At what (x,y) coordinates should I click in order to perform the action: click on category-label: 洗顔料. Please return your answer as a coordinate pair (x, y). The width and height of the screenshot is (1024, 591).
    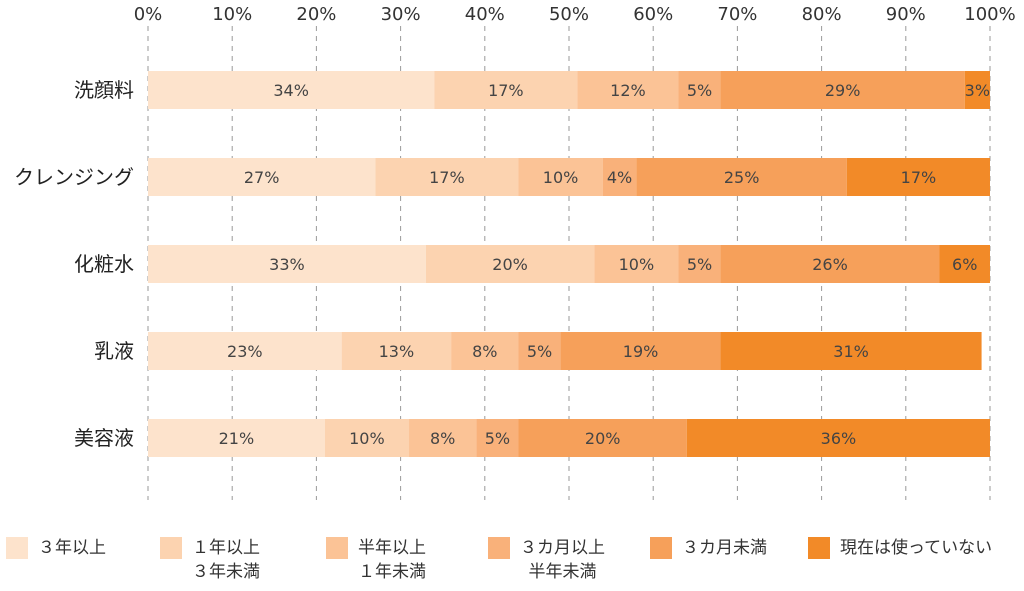
    Looking at the image, I should click on (104, 90).